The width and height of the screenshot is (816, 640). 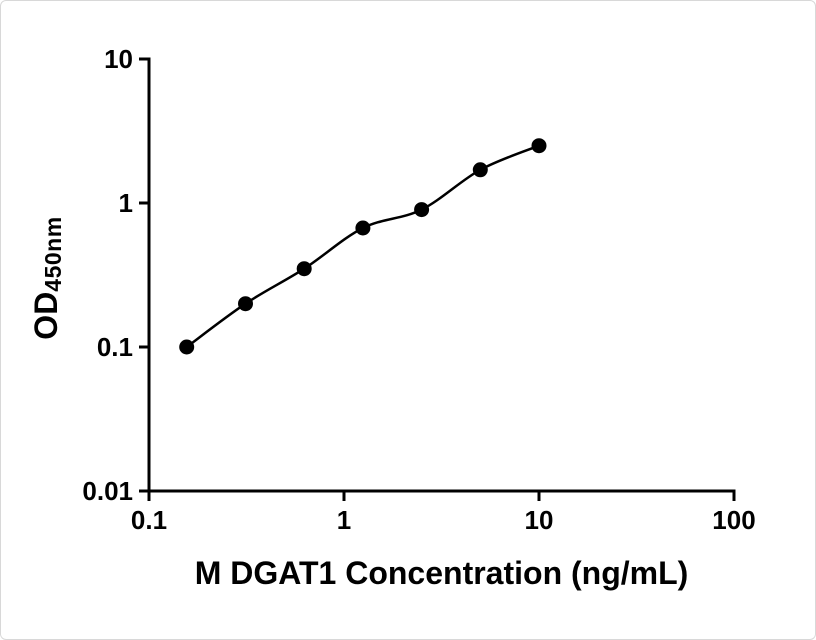 What do you see at coordinates (441, 573) in the screenshot?
I see `x-axis-title: M DGAT1 Concentration (ng/mL)` at bounding box center [441, 573].